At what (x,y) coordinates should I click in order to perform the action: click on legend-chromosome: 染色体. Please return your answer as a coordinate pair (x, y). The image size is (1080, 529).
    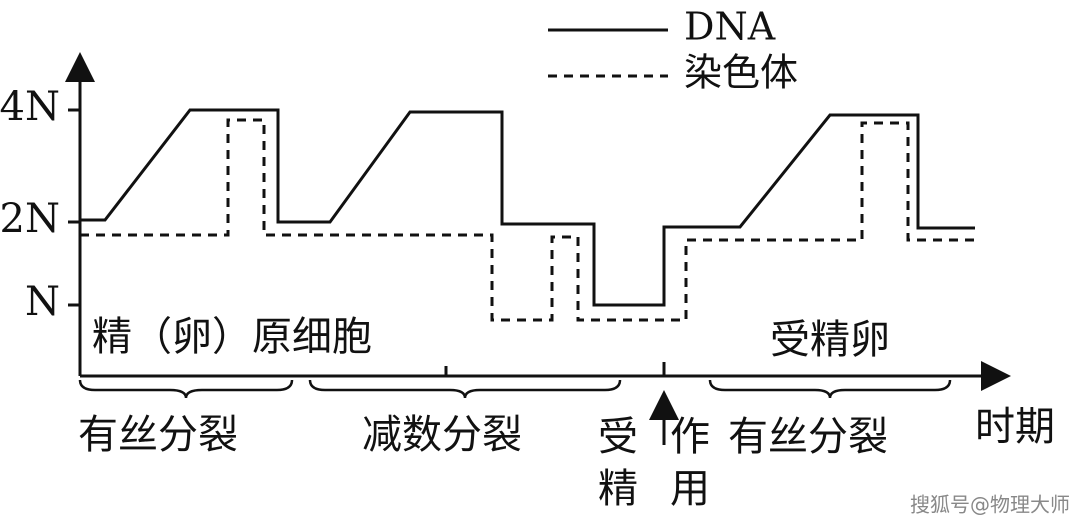
    Looking at the image, I should click on (741, 73).